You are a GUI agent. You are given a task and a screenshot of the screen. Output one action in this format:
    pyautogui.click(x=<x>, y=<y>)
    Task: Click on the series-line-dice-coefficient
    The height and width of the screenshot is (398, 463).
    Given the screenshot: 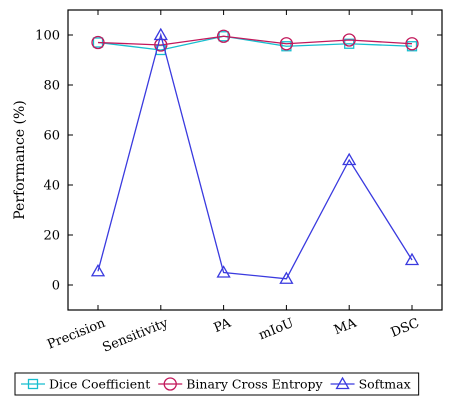 What is the action you would take?
    pyautogui.click(x=255, y=43)
    